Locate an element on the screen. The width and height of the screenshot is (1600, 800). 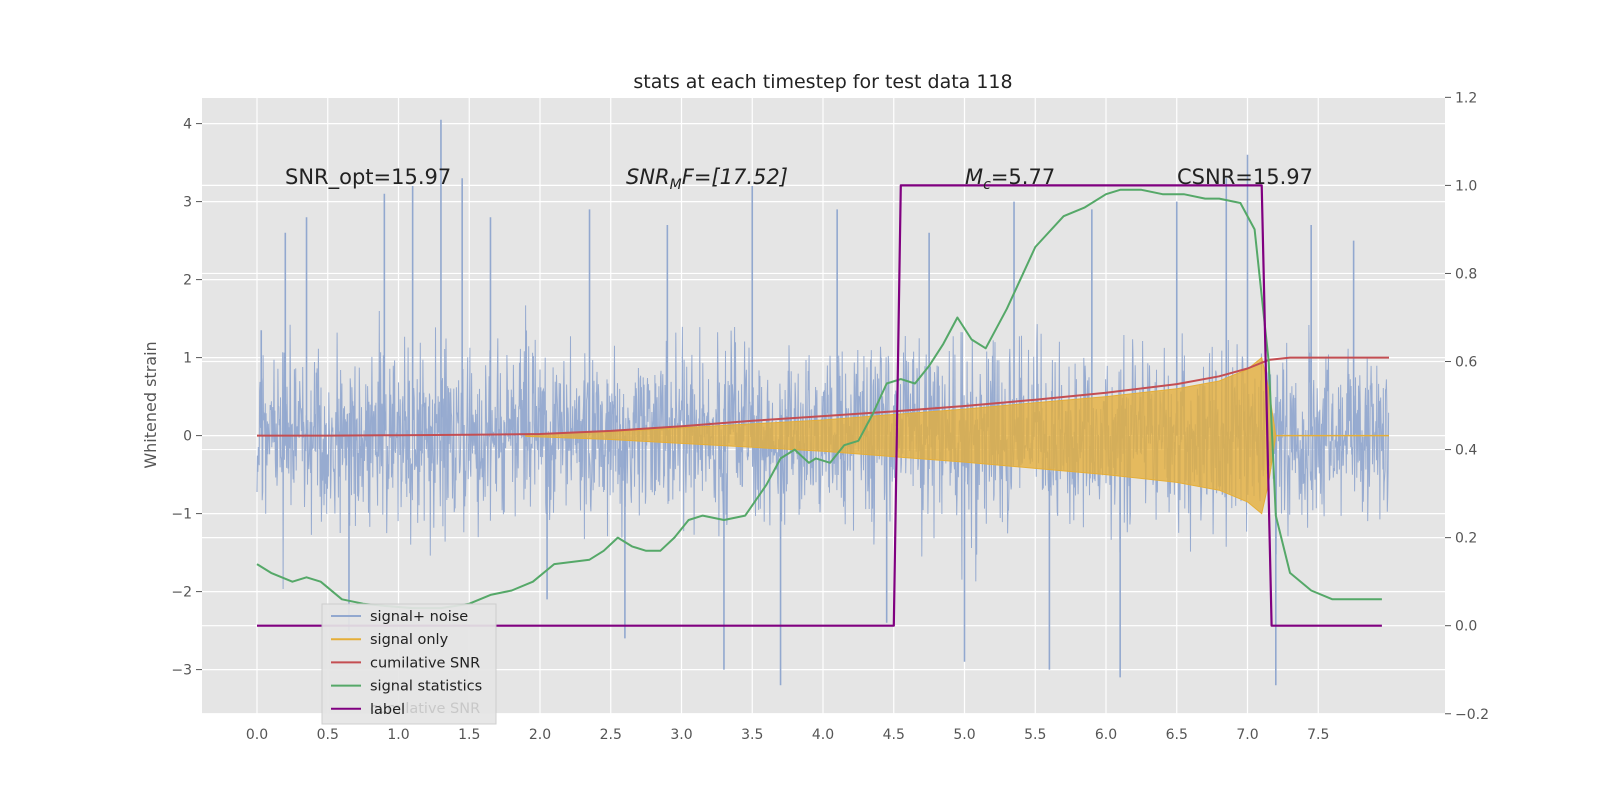
y-right-tick-label: 0.6 is located at coordinates (1466, 363).